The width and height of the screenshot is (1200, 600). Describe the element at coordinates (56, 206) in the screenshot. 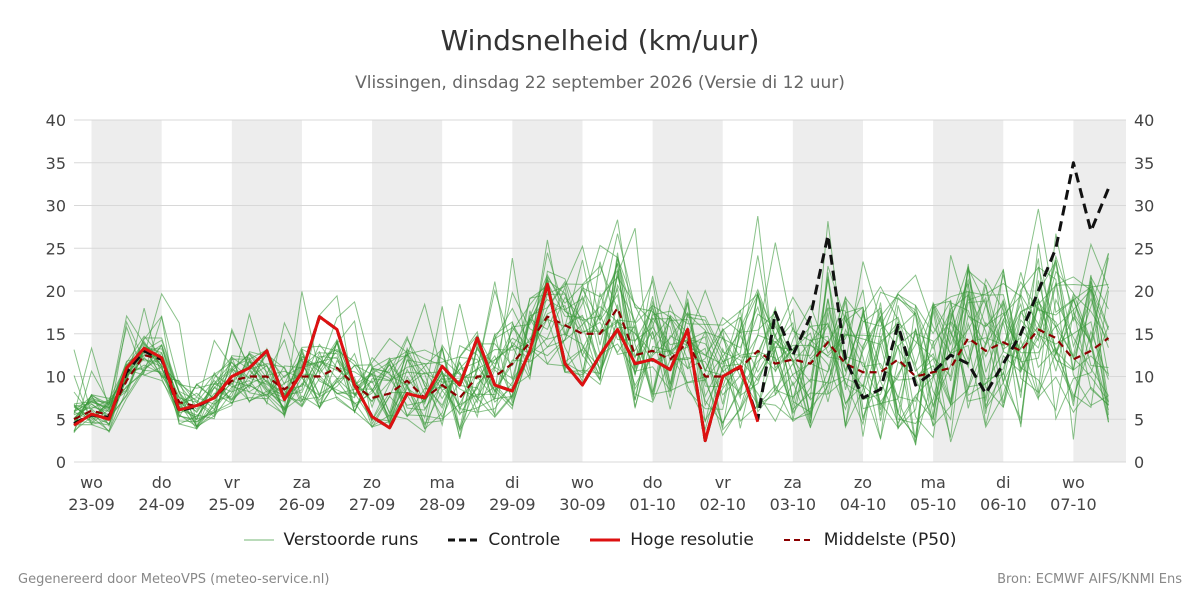

I see `y-tick-label-left: 30` at that location.